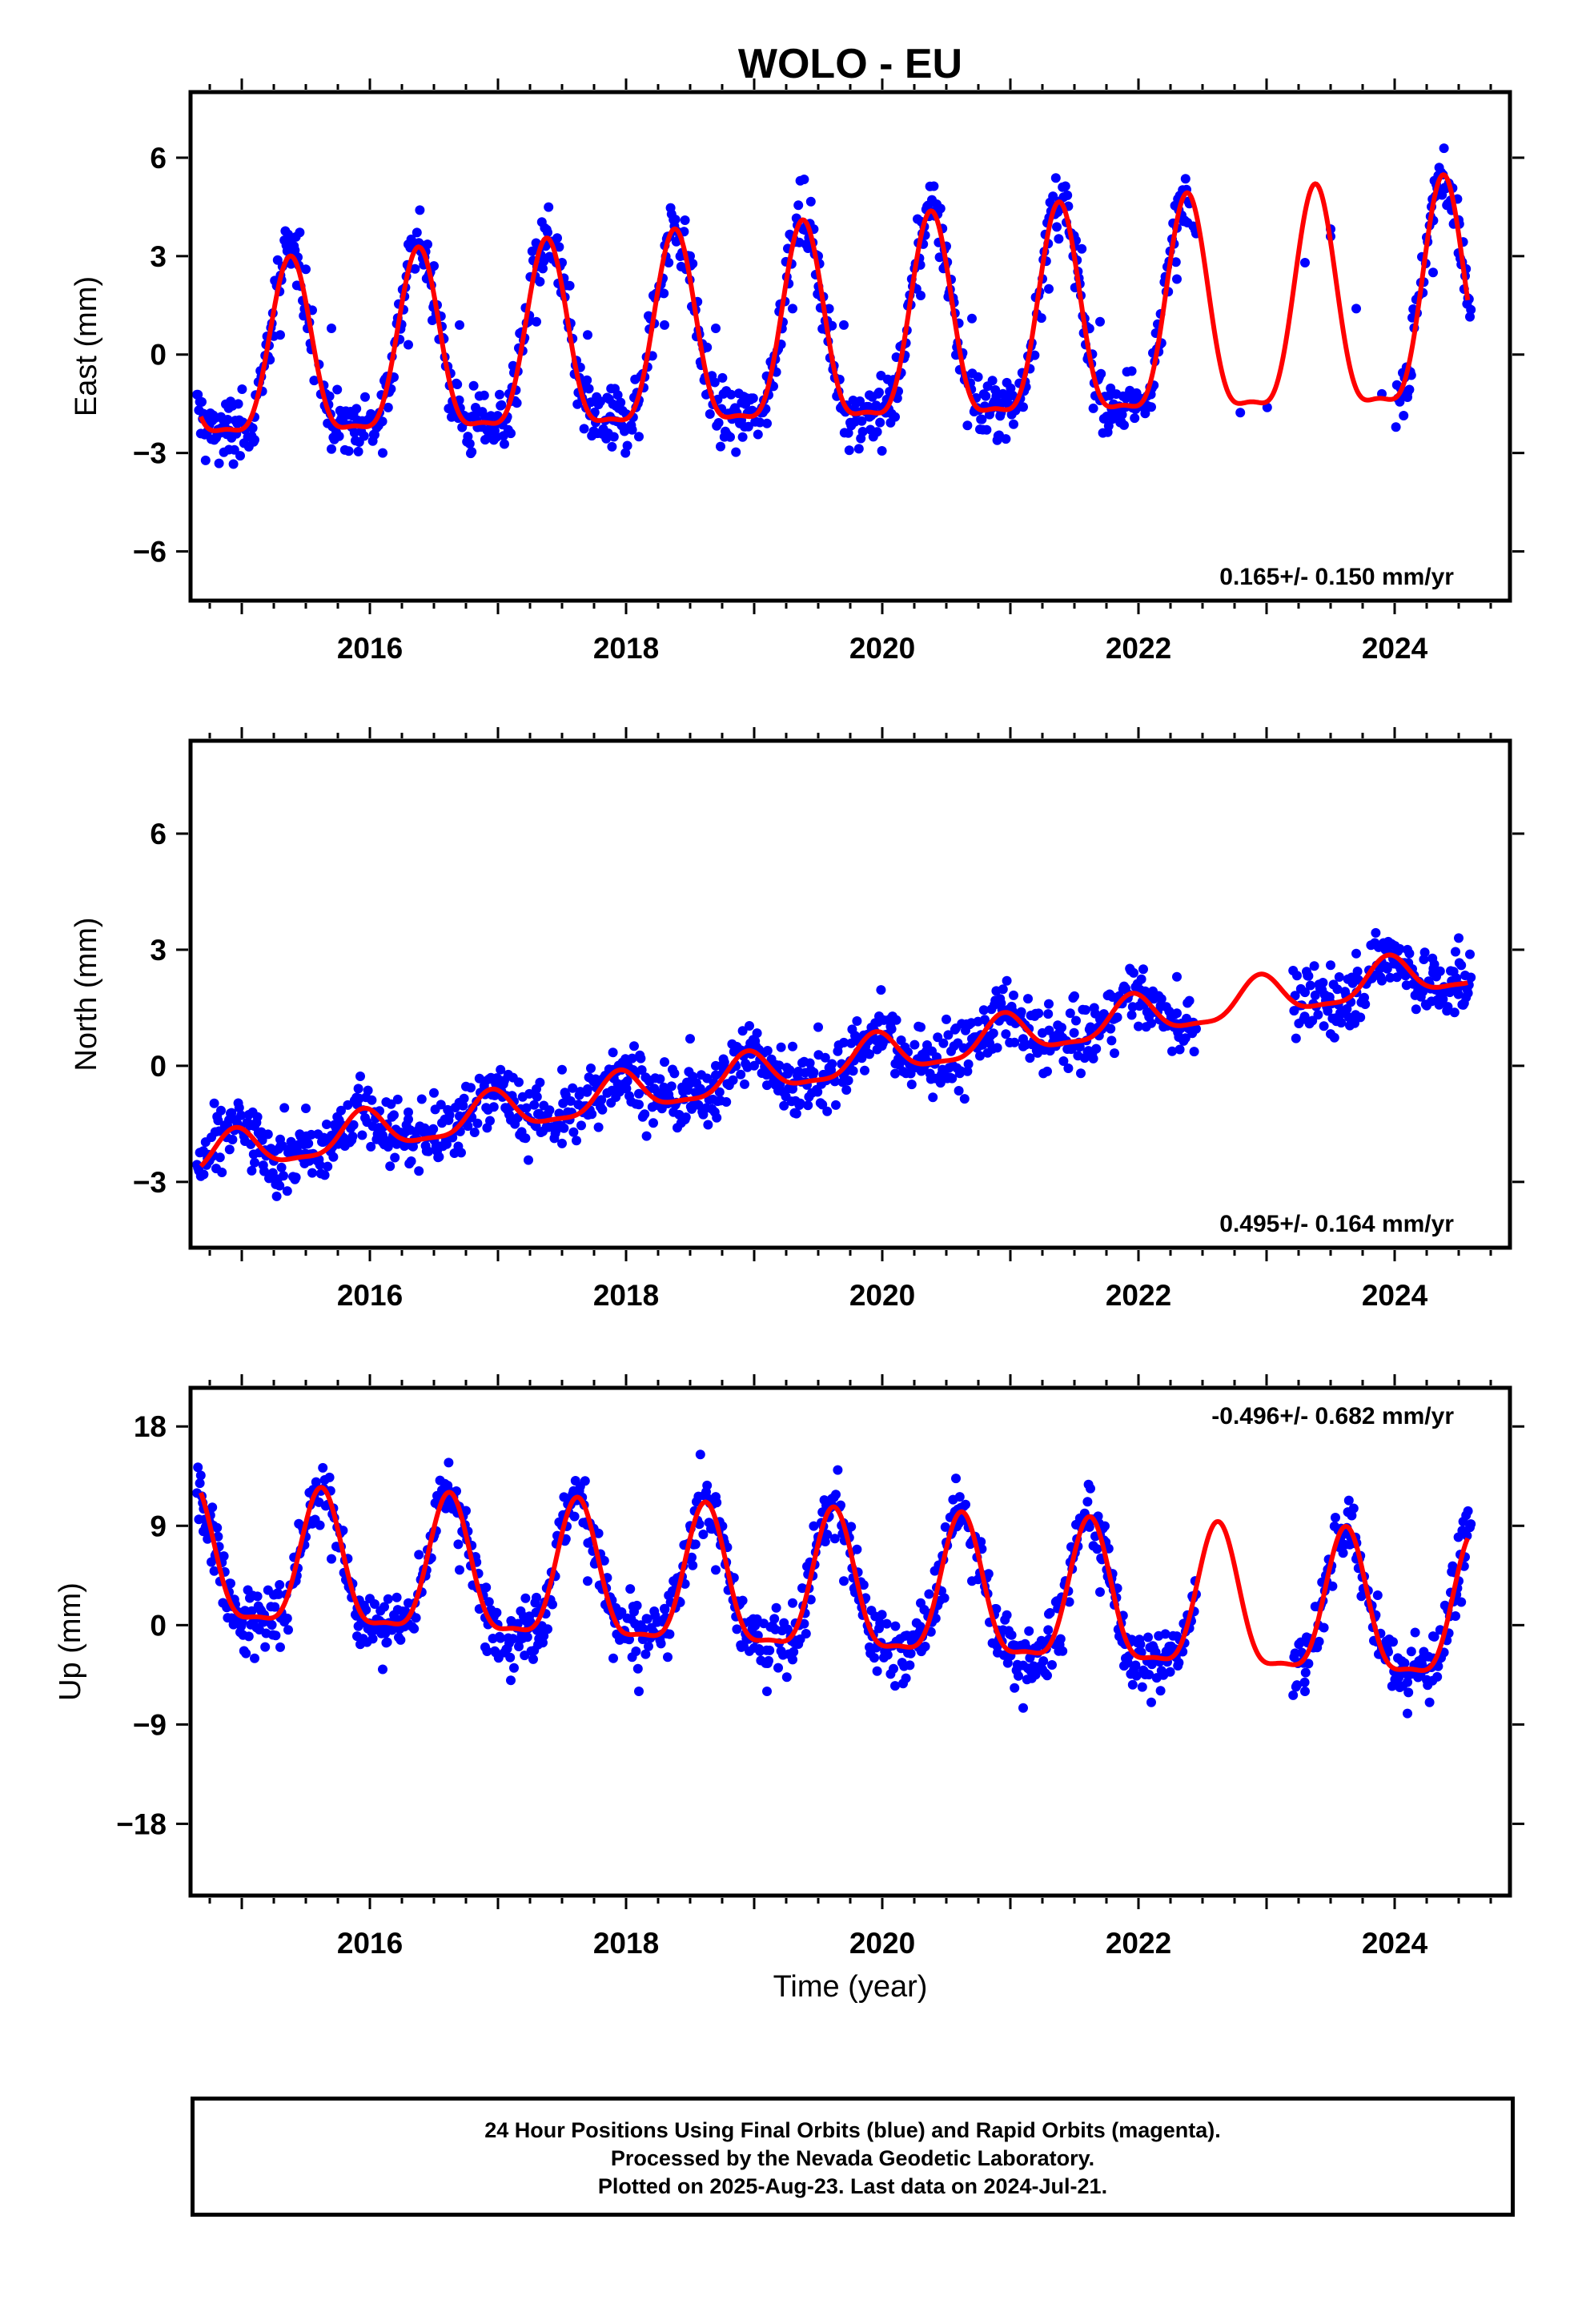  I want to click on x-tick-label: 2024, so click(1395, 1295).